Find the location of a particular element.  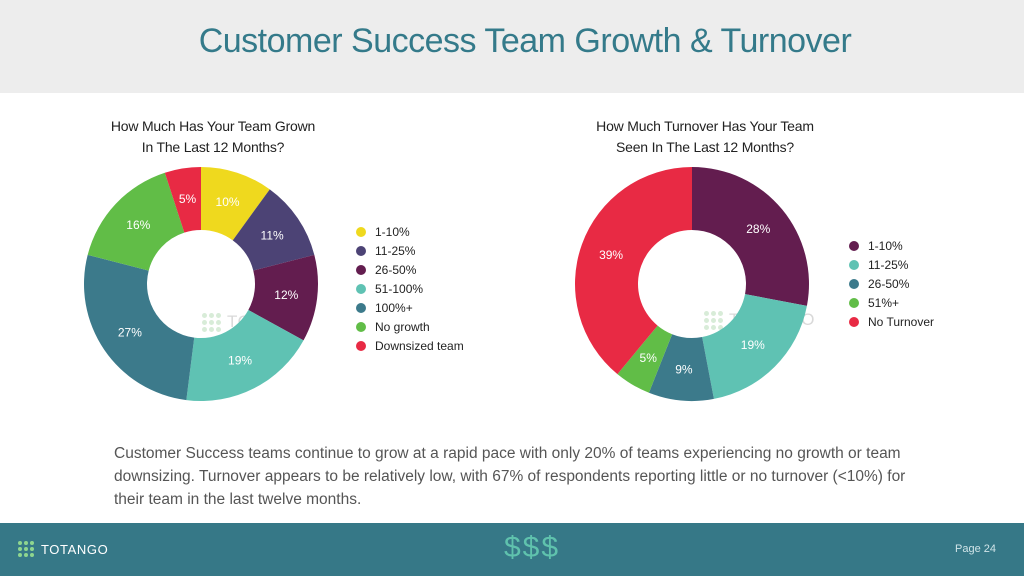

chart-title-turnover-line1: How Much Turnover Has Your Team is located at coordinates (705, 126).